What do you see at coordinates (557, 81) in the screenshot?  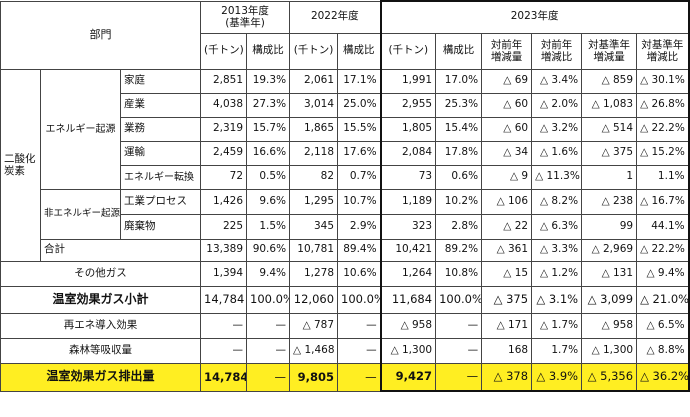 I see `yoy-rate: △ 3.4%` at bounding box center [557, 81].